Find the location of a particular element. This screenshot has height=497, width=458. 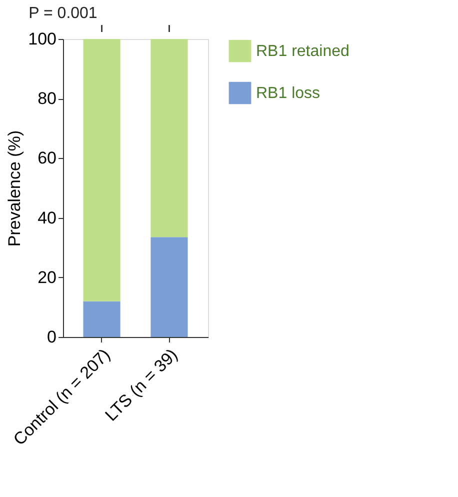

legend-label: RB1 loss is located at coordinates (288, 93).